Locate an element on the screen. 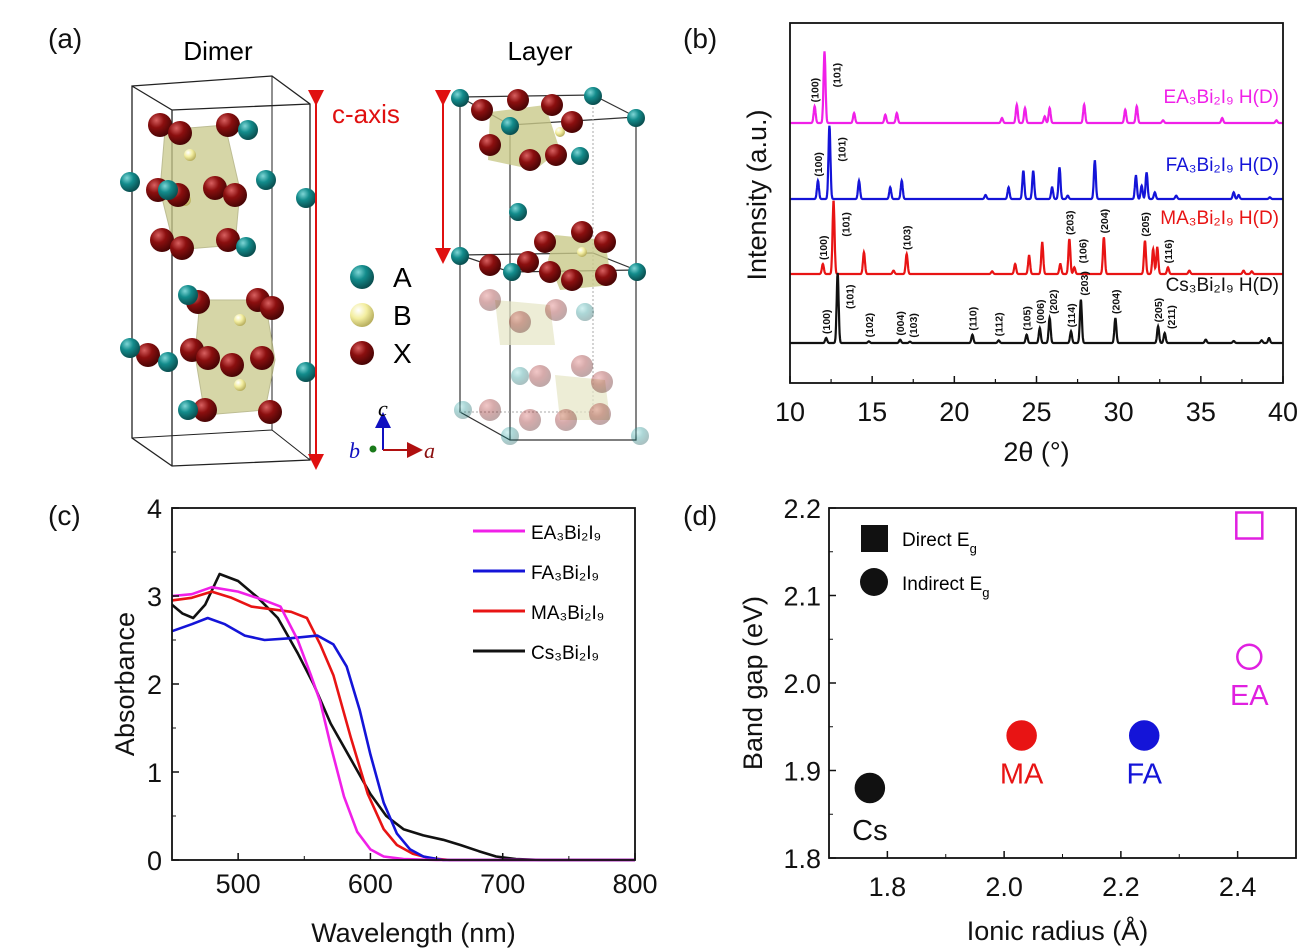  panel-label-a: (a) is located at coordinates (65, 38).